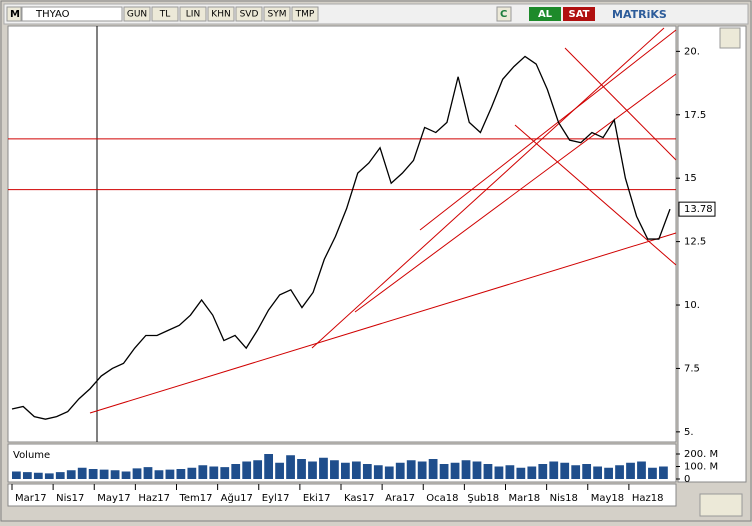 The width and height of the screenshot is (752, 526). What do you see at coordinates (701, 467) in the screenshot?
I see `volume-tick-label: 100. M` at bounding box center [701, 467].